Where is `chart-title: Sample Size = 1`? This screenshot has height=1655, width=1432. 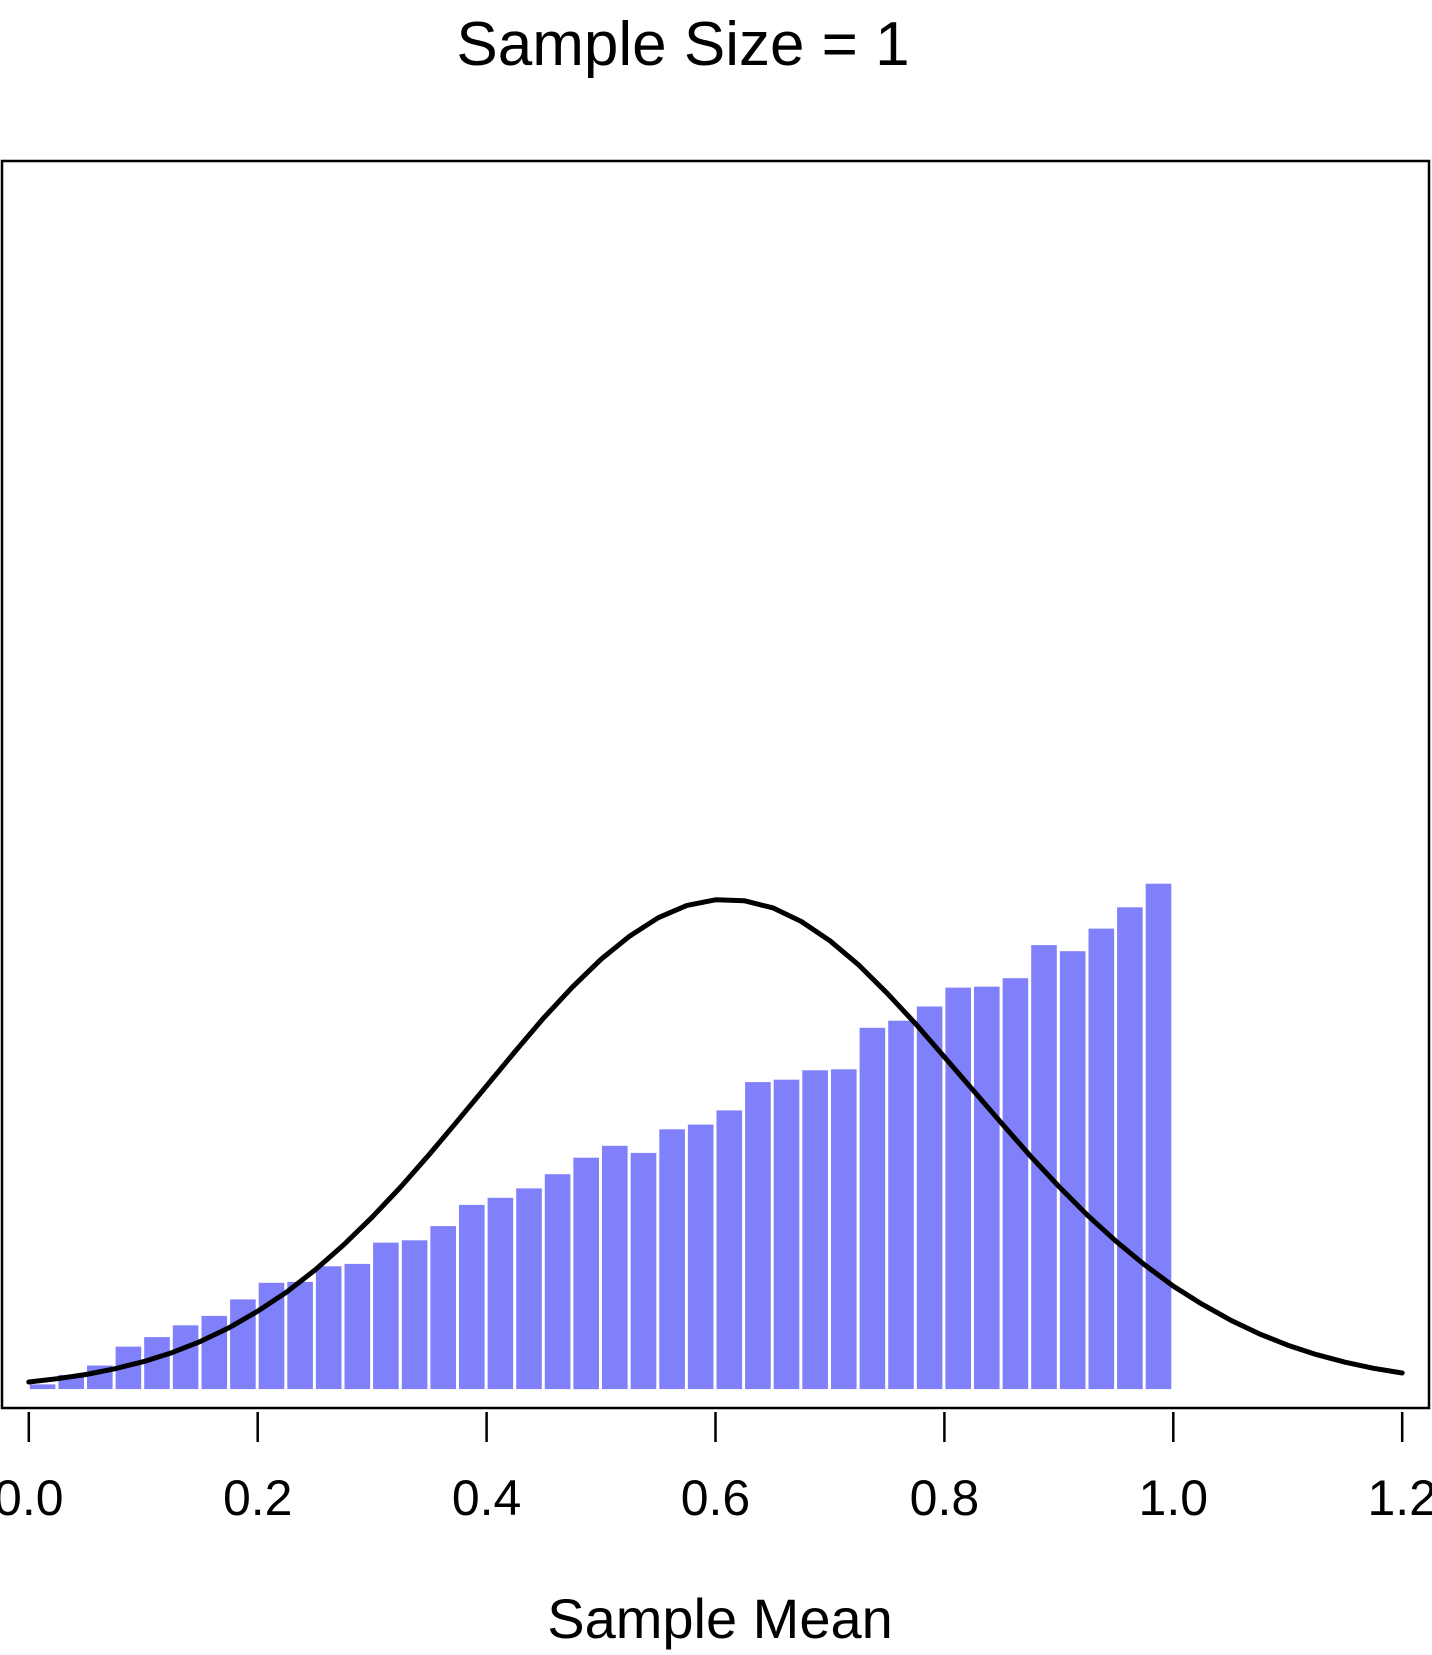
chart-title: Sample Size = 1 is located at coordinates (682, 44).